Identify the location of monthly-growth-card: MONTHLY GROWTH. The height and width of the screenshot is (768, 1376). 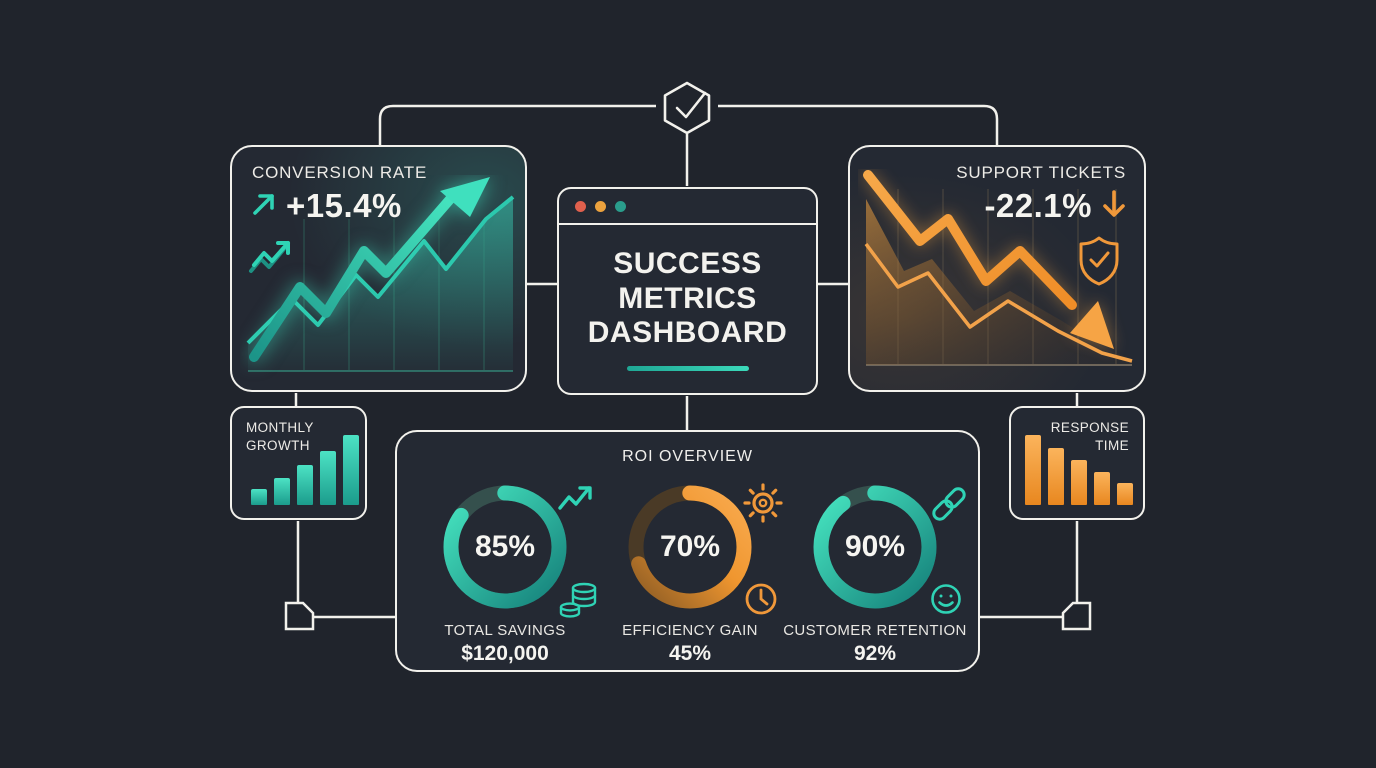
(298, 463).